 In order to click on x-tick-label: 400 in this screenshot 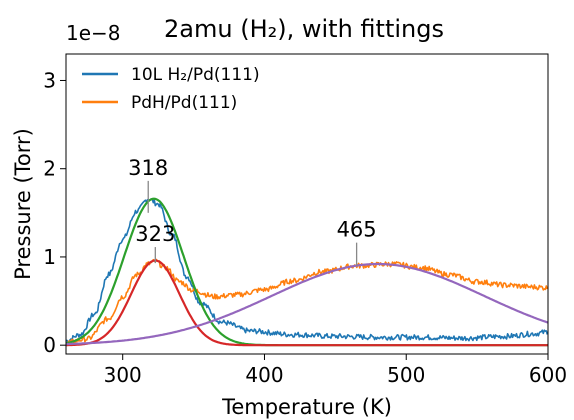, I will do `click(264, 375)`.